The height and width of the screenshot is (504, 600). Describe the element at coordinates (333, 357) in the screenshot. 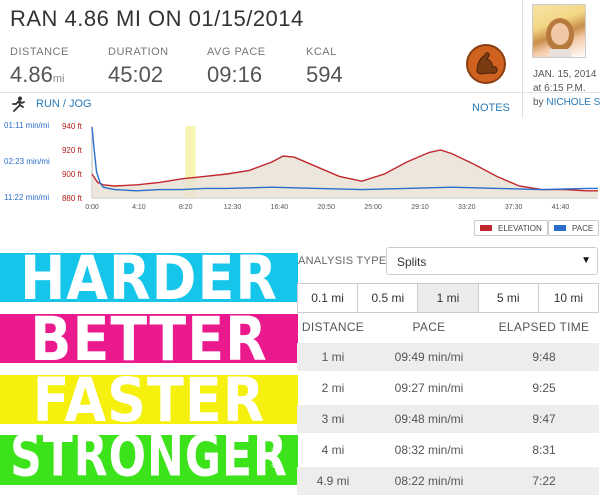

I see `split-distance: 1 mi` at that location.